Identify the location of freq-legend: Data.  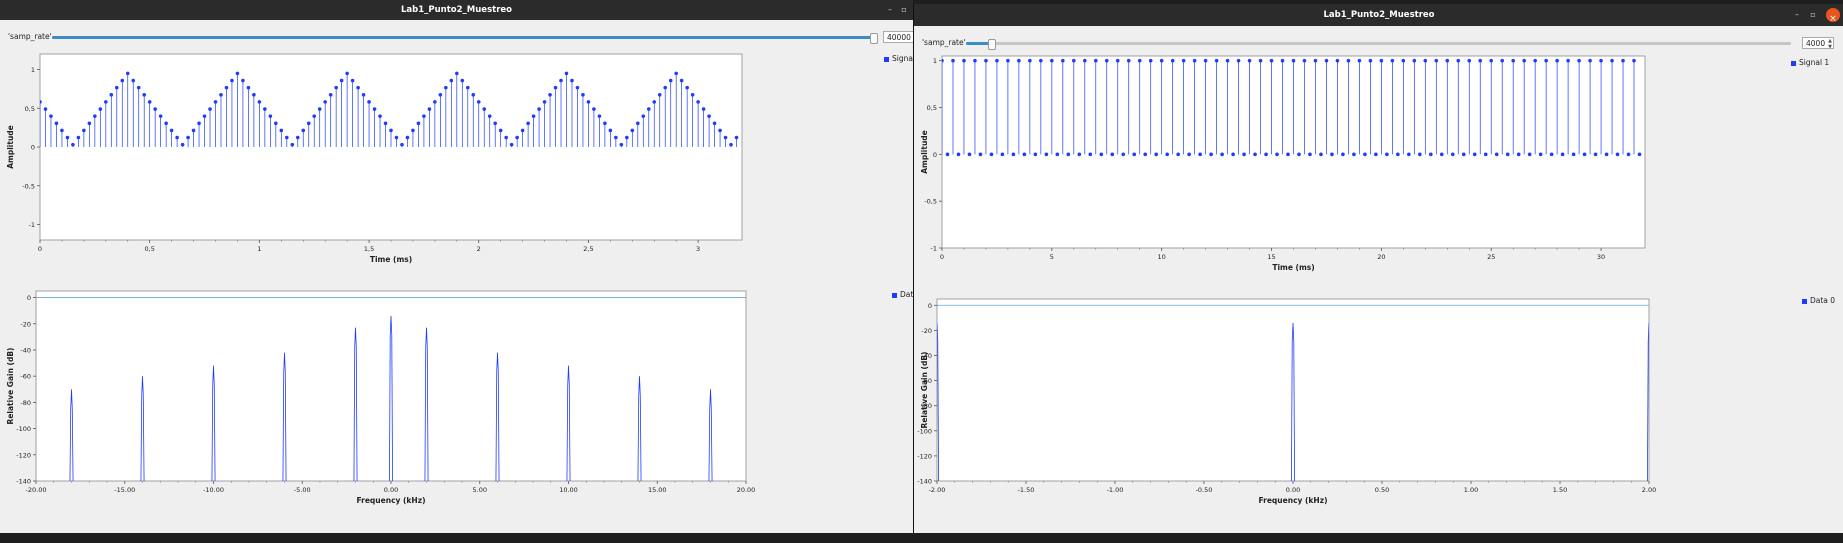
(902, 294).